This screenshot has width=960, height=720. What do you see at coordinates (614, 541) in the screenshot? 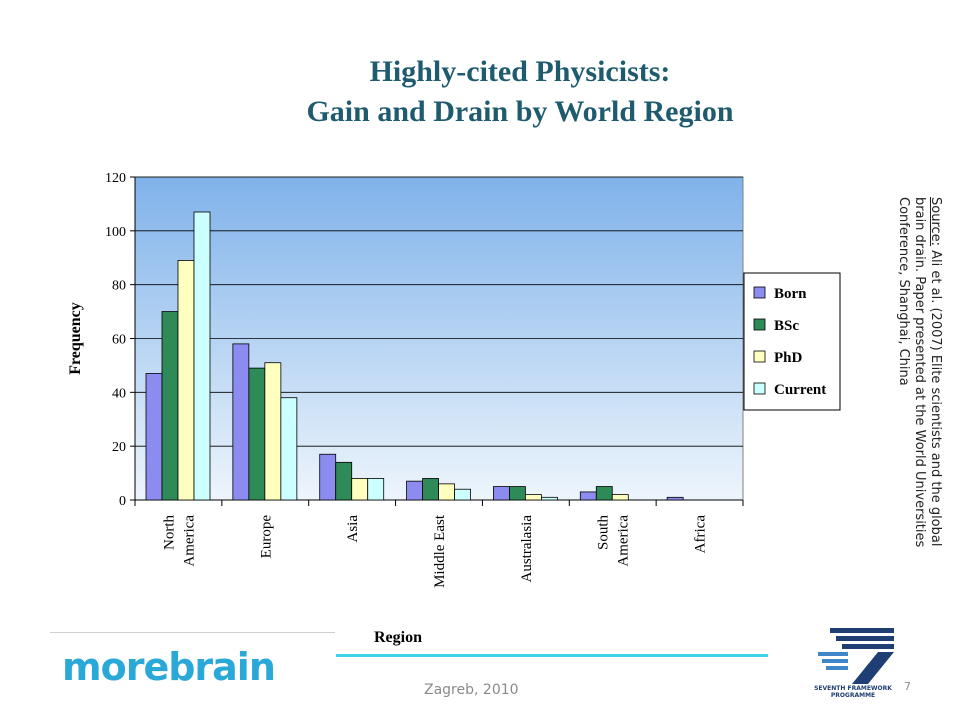
I see `x-tick-label-group: South America` at bounding box center [614, 541].